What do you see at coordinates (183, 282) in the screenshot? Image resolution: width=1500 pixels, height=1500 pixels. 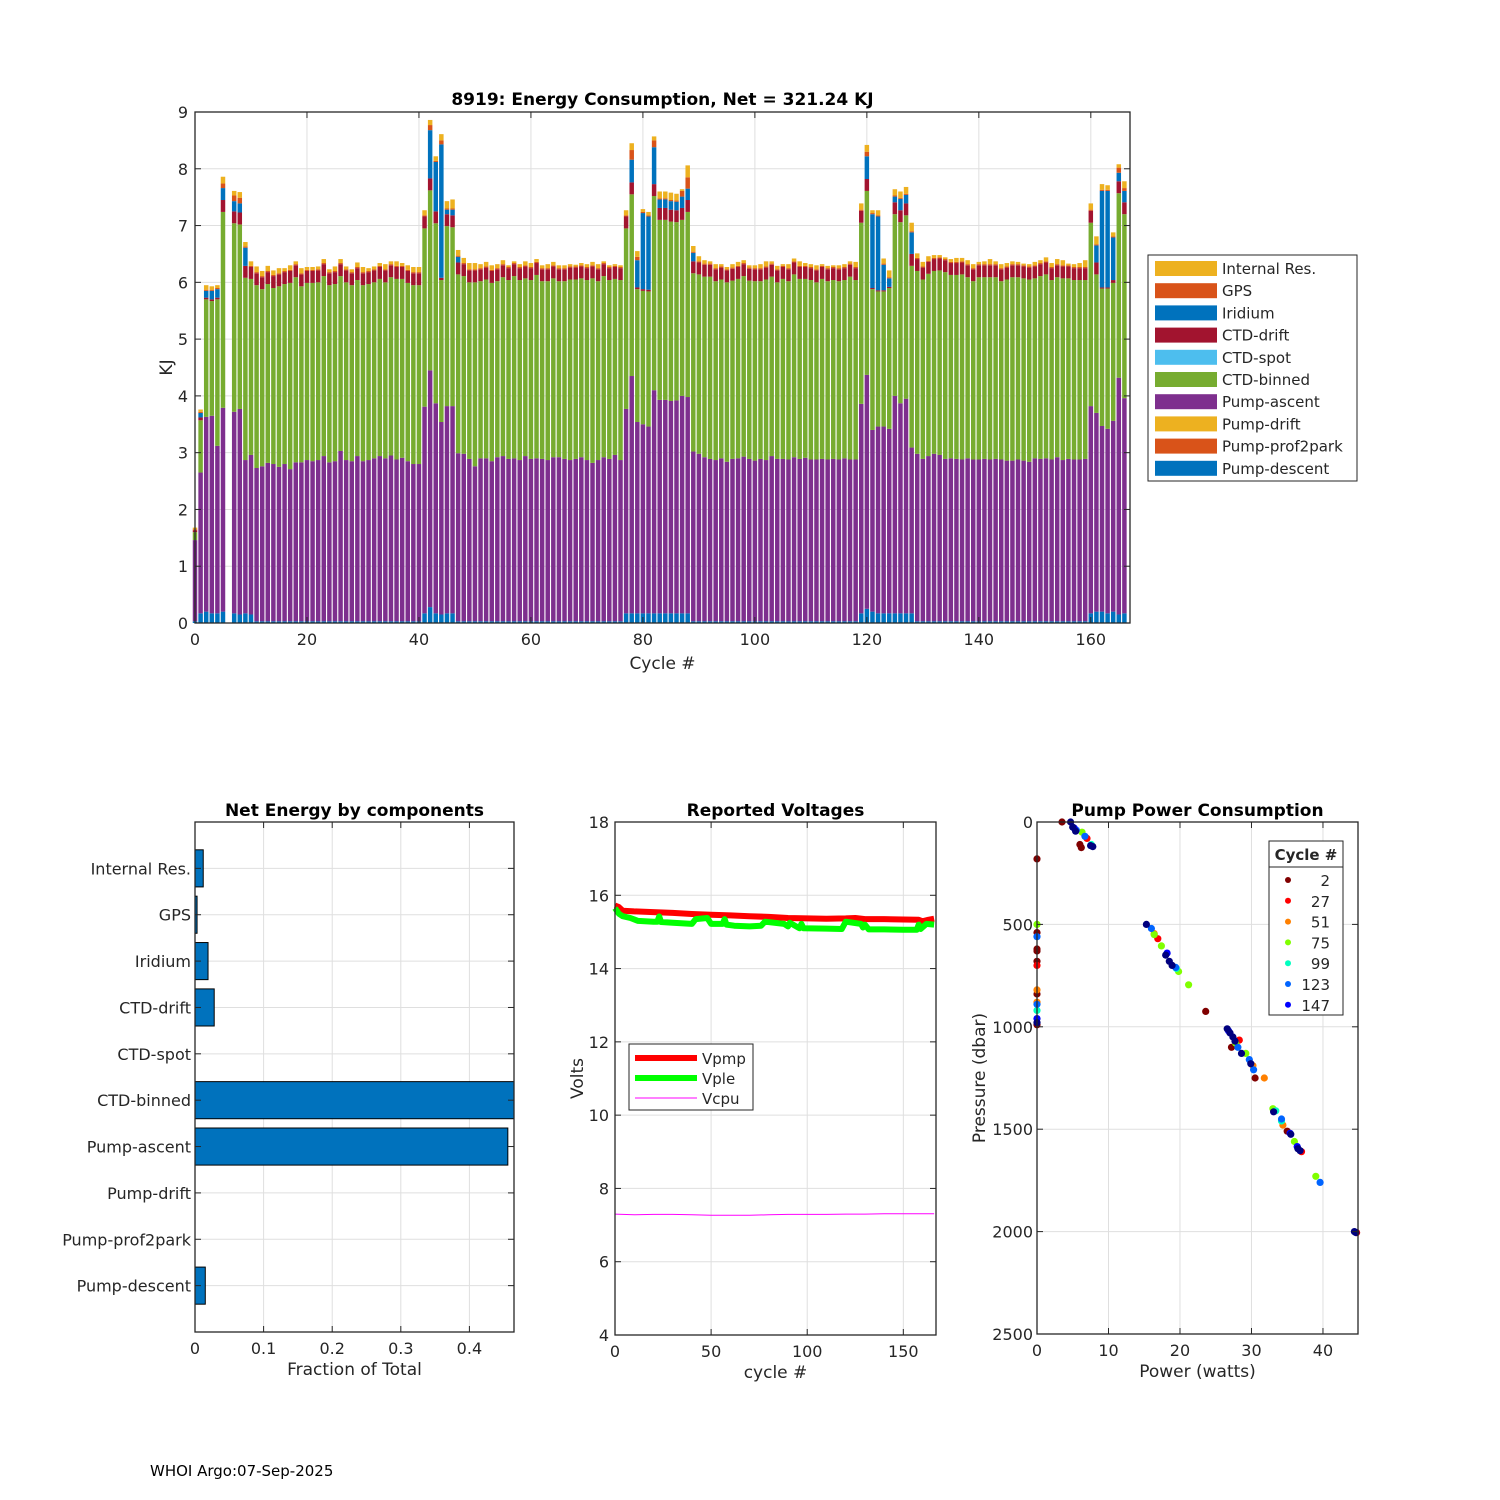 I see `y-tick-label: 6` at bounding box center [183, 282].